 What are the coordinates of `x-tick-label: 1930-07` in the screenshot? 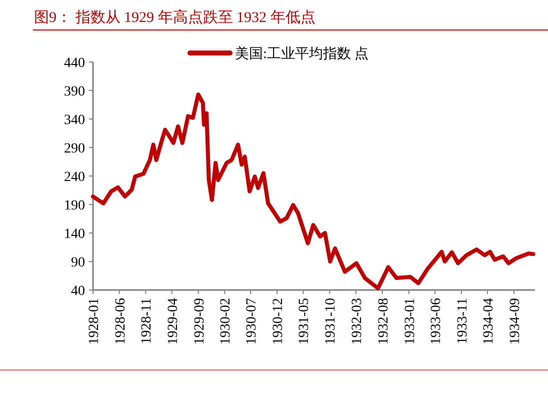 It's located at (252, 321).